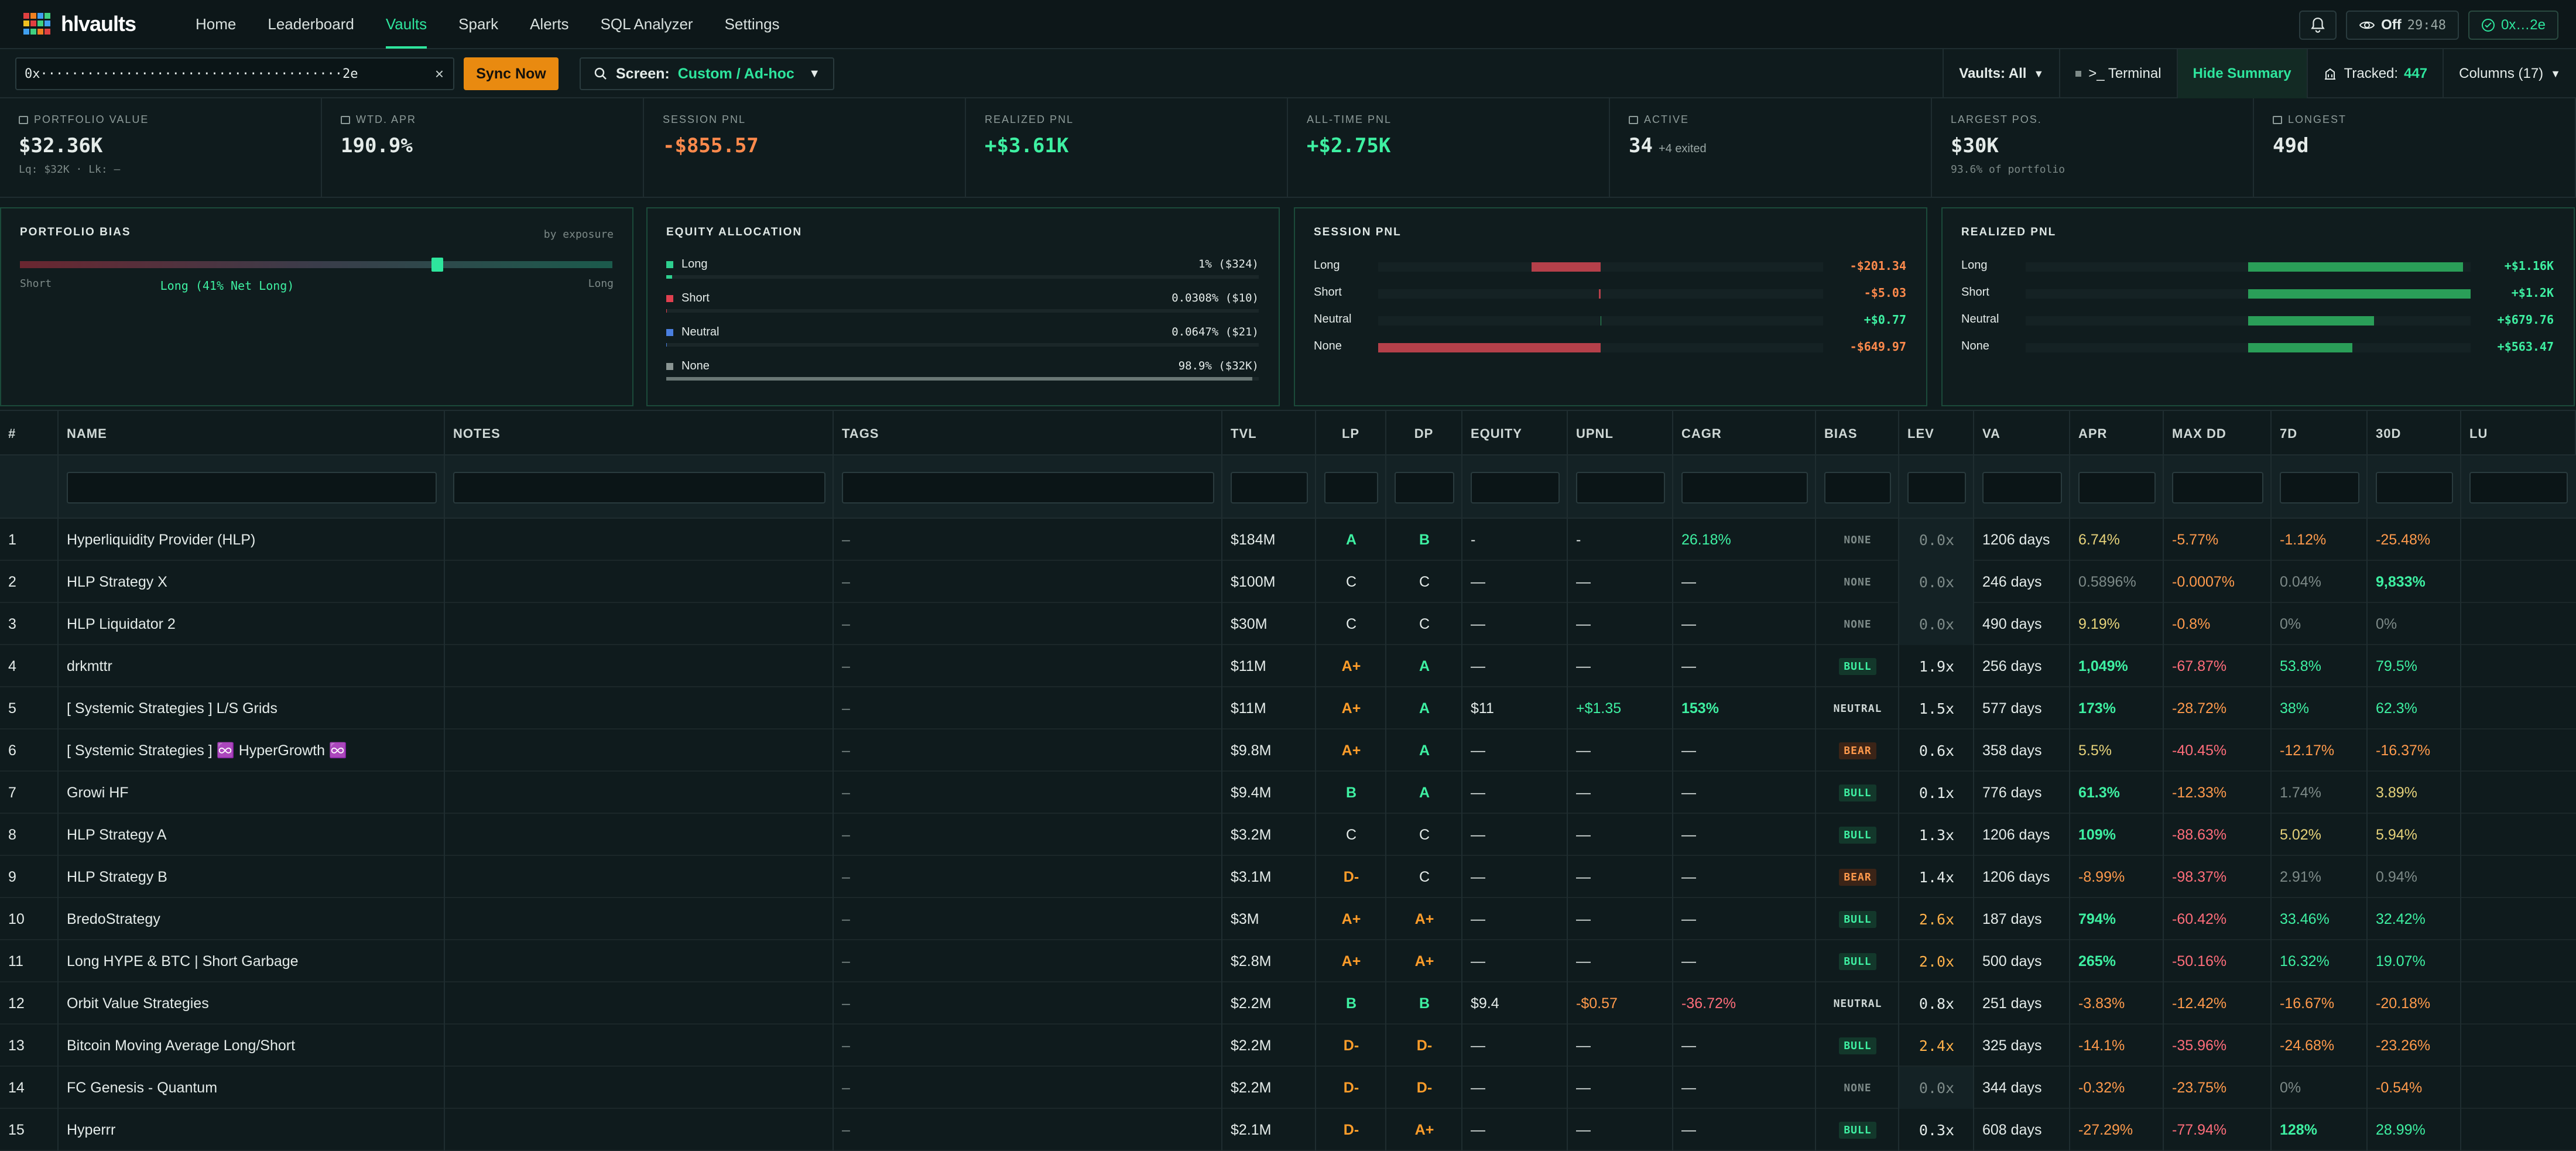  What do you see at coordinates (172, 708) in the screenshot?
I see `cell-name: [ Systemic Strategies ] L/S Grids` at bounding box center [172, 708].